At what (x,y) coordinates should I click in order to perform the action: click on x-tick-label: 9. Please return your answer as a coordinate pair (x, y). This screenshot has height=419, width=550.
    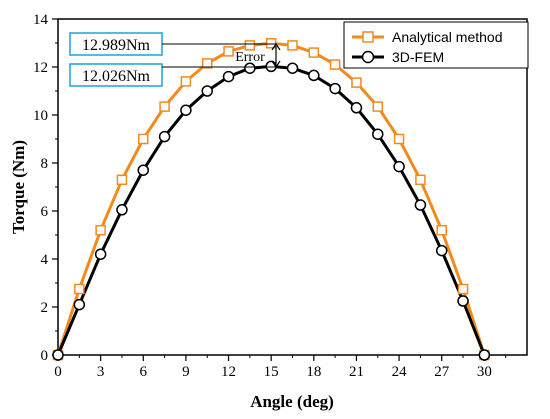
    Looking at the image, I should click on (186, 372).